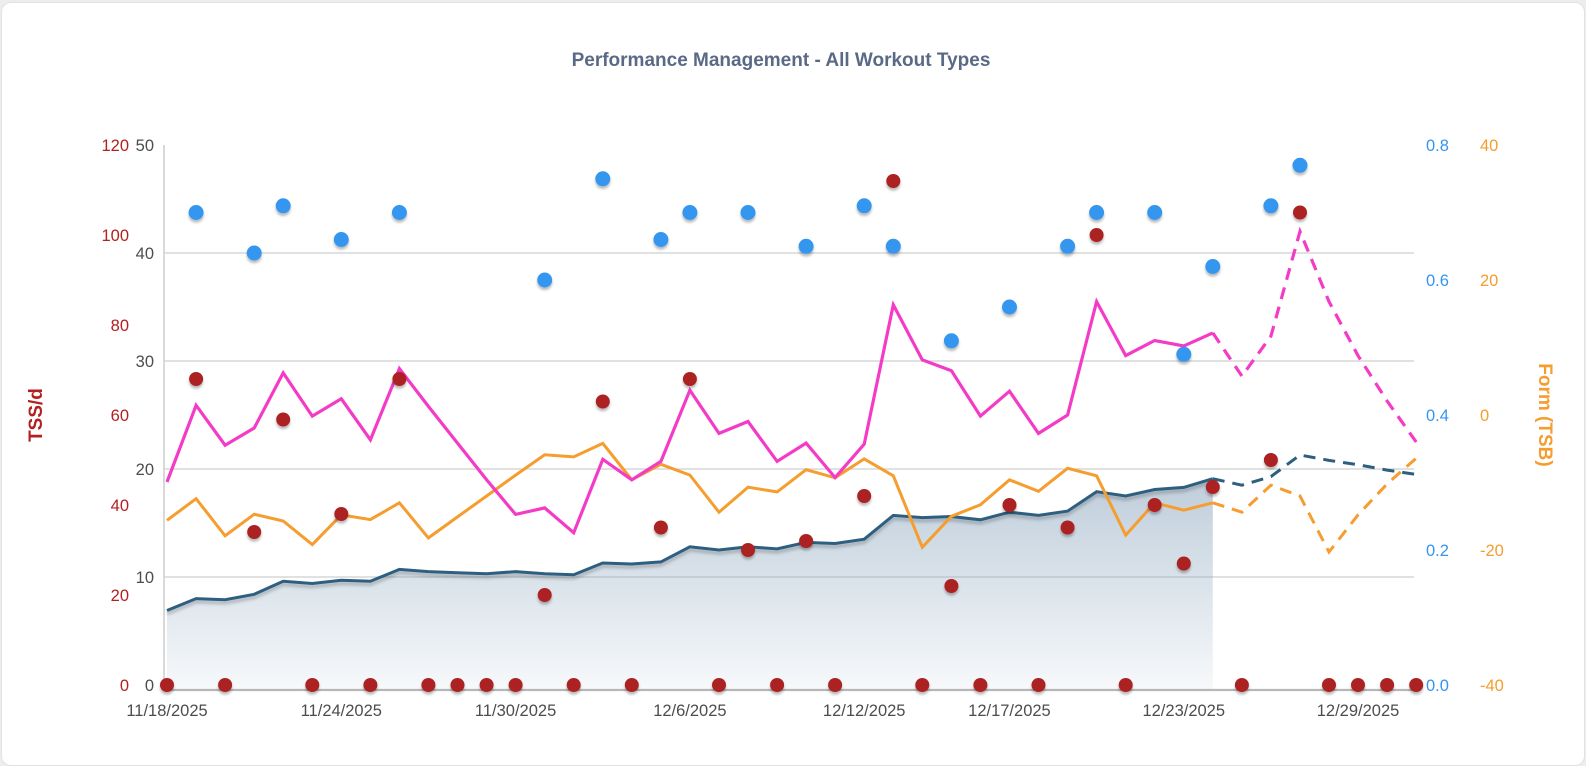 The height and width of the screenshot is (766, 1586). What do you see at coordinates (145, 254) in the screenshot?
I see `y-tick-label-load: 40` at bounding box center [145, 254].